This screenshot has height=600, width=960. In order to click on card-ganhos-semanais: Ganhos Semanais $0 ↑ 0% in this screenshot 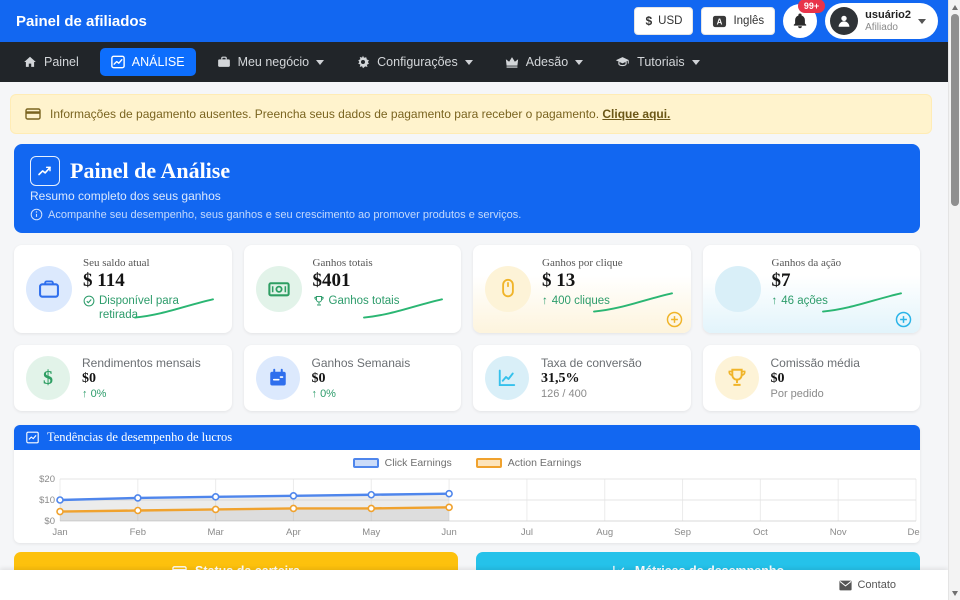, I will do `click(352, 378)`.